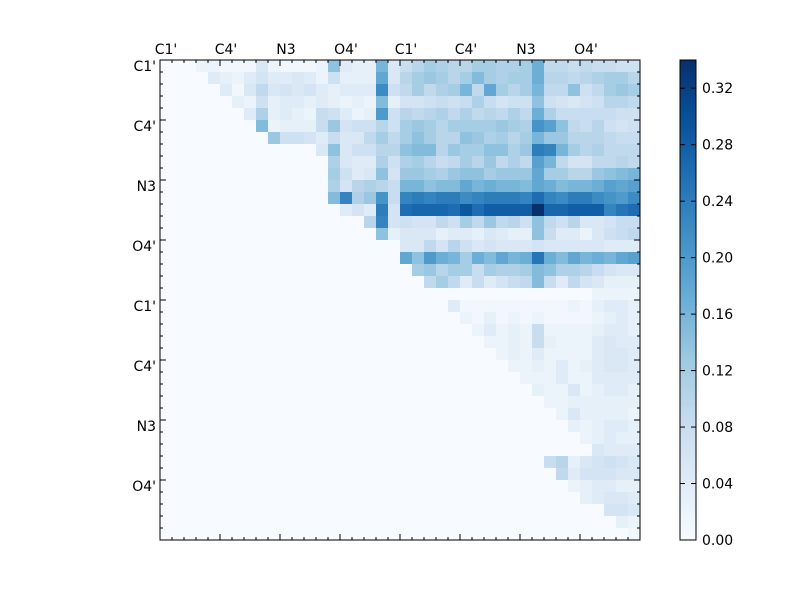 The height and width of the screenshot is (600, 800). Describe the element at coordinates (146, 427) in the screenshot. I see `y-tick-label: N3` at that location.